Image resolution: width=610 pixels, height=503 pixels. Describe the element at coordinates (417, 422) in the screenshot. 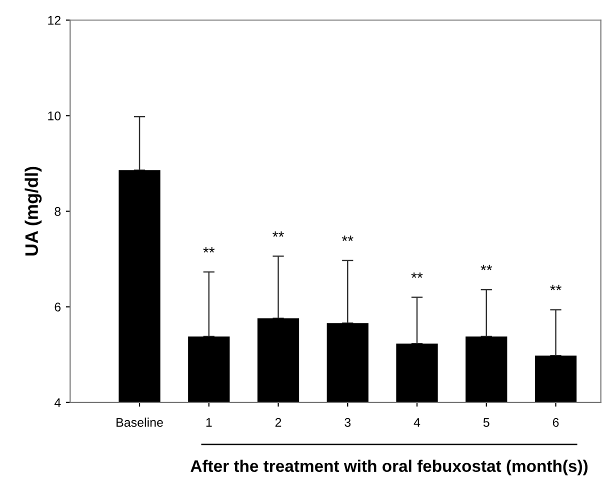

I see `x-tick-label: 4` at that location.